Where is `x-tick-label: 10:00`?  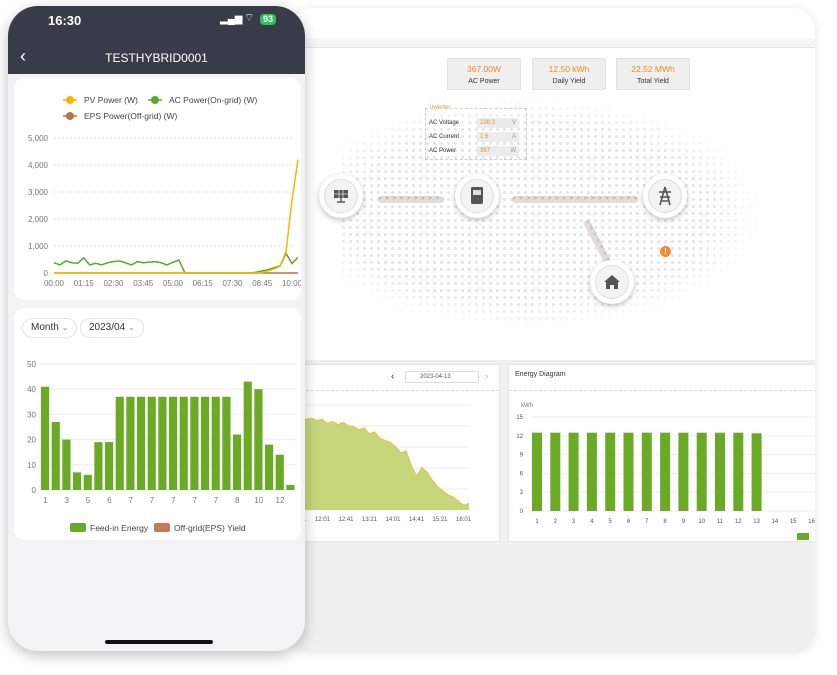 x-tick-label: 10:00 is located at coordinates (291, 283).